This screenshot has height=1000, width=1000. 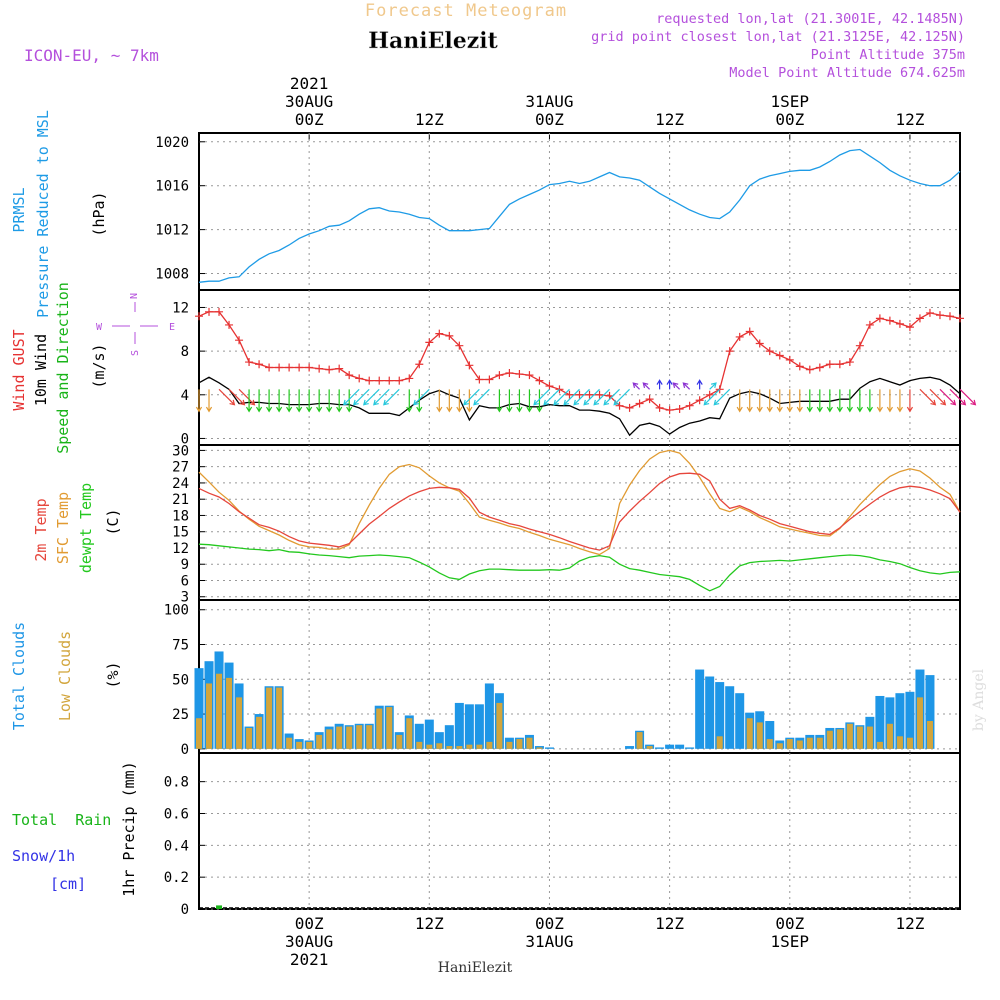 I want to click on y-tick-label: 3, so click(x=185, y=598).